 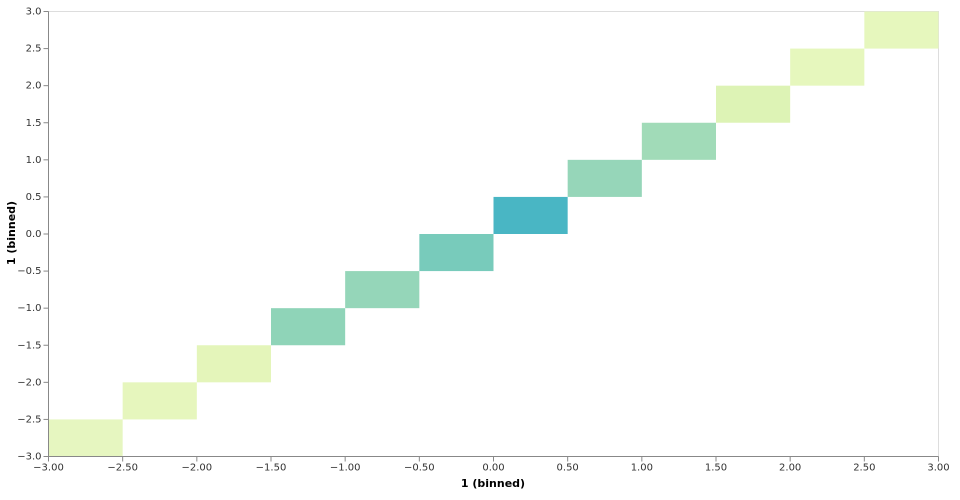 I want to click on x-tick-label: −1.00, so click(x=345, y=468).